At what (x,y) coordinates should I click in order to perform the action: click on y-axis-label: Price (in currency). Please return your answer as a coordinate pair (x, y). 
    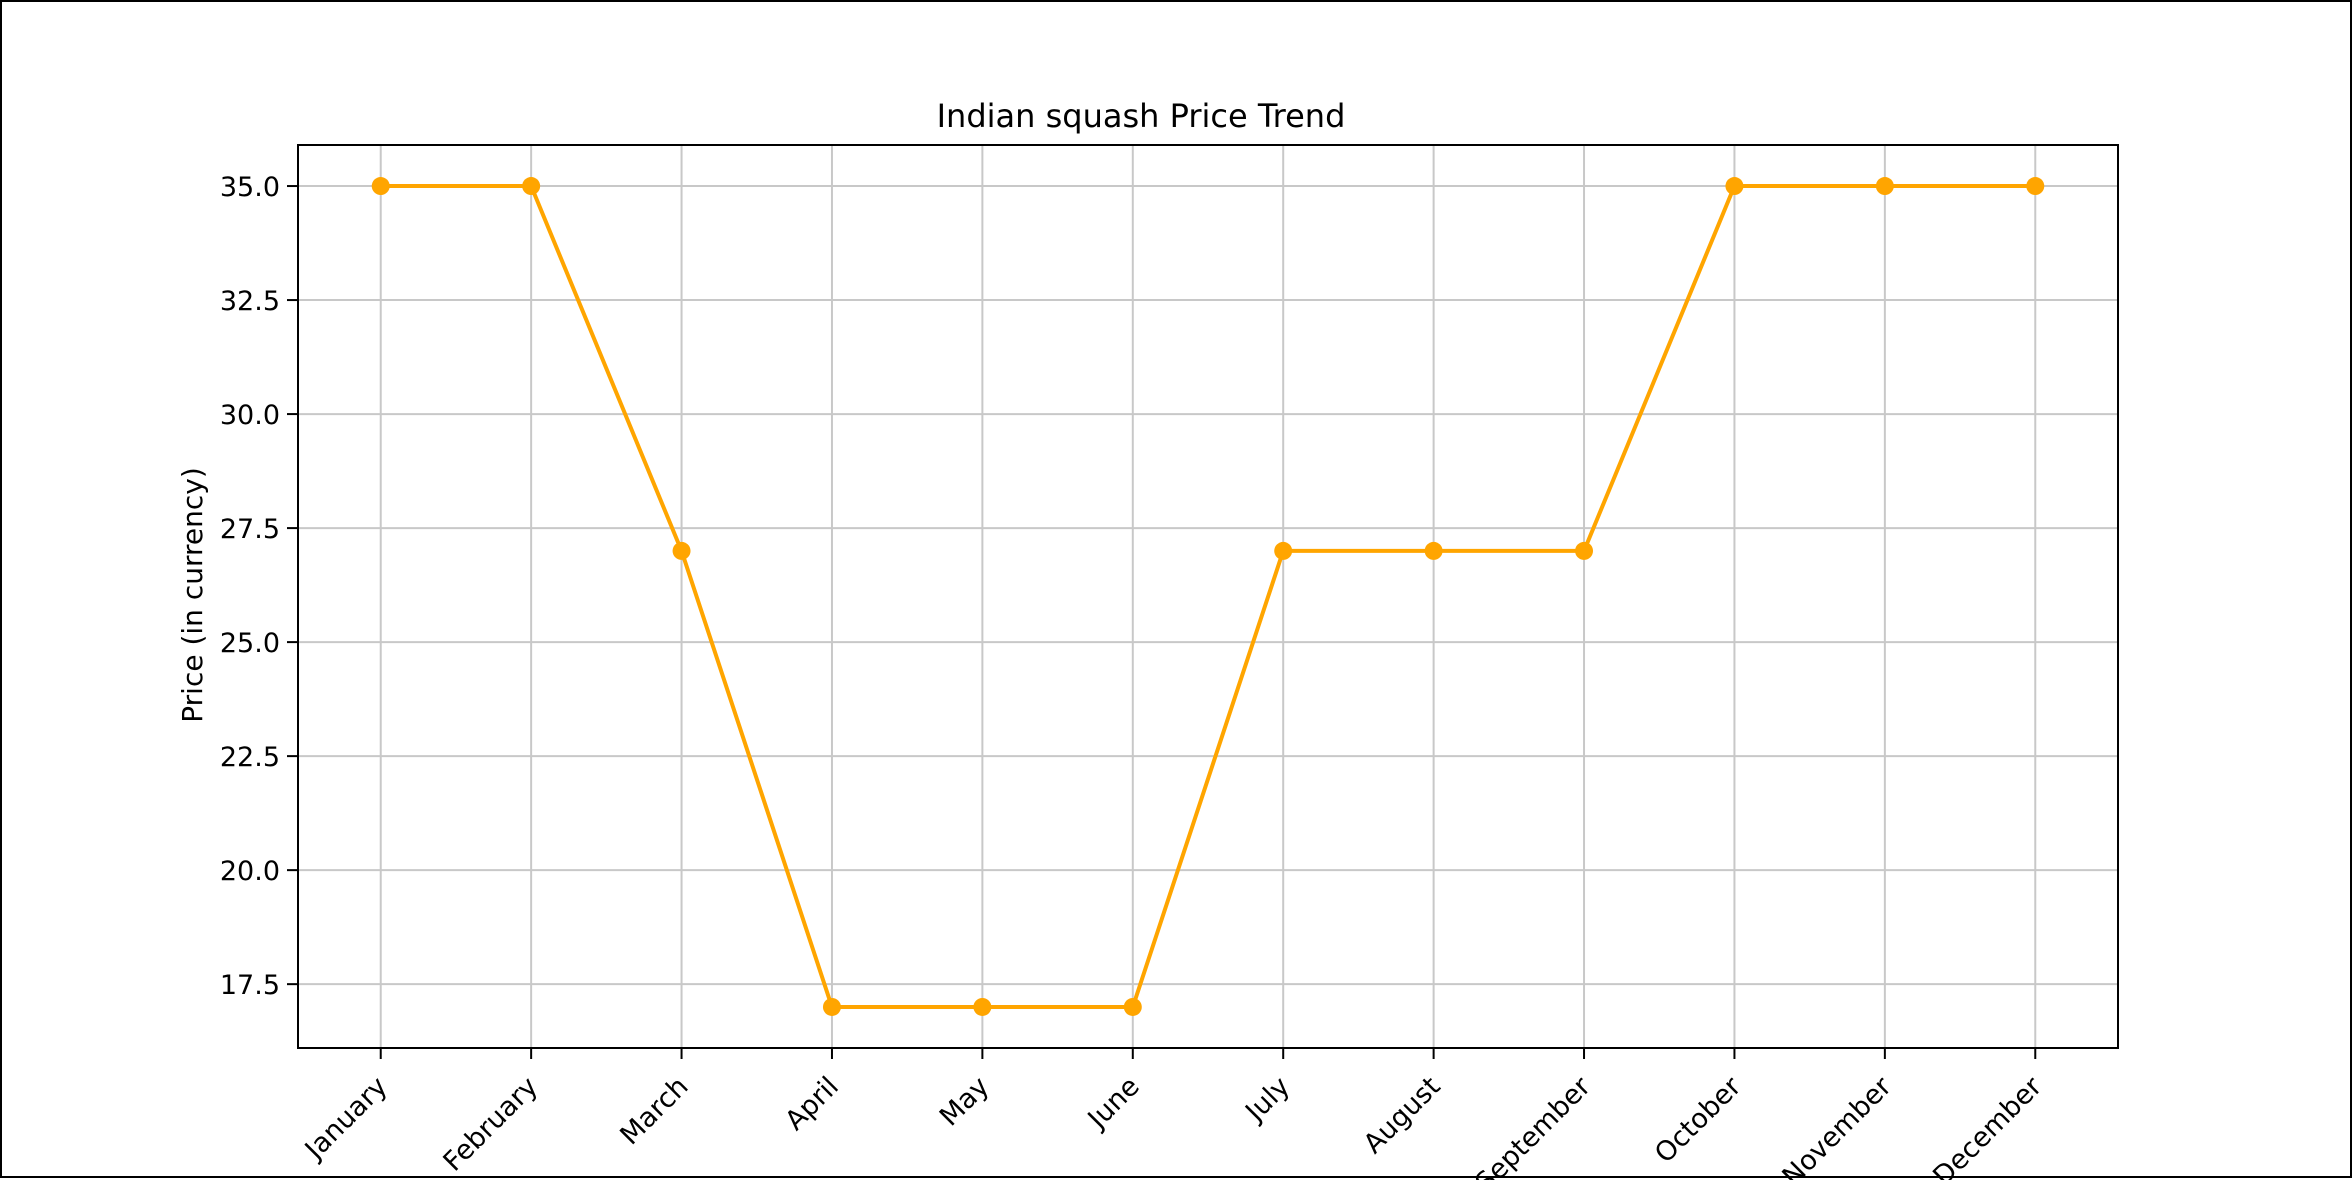
    Looking at the image, I should click on (192, 594).